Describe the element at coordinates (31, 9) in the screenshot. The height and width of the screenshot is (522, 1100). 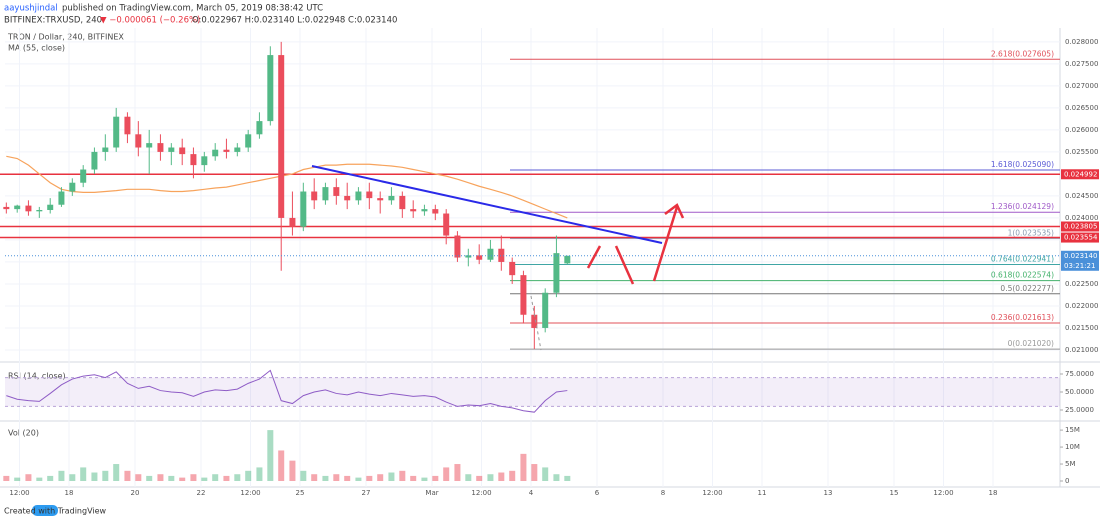
I see `author: aayushjindal` at that location.